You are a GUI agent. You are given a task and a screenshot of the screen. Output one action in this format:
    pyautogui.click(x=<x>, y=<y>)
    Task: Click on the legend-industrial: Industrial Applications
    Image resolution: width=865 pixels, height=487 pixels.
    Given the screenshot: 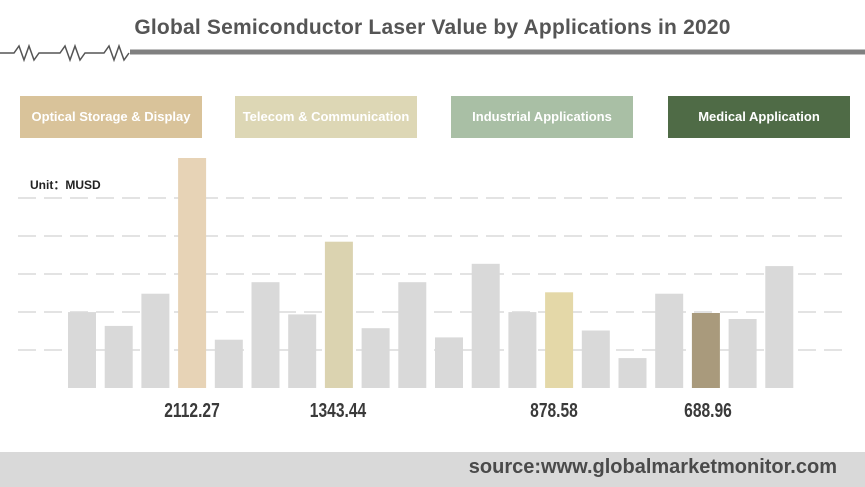 What is the action you would take?
    pyautogui.click(x=542, y=117)
    